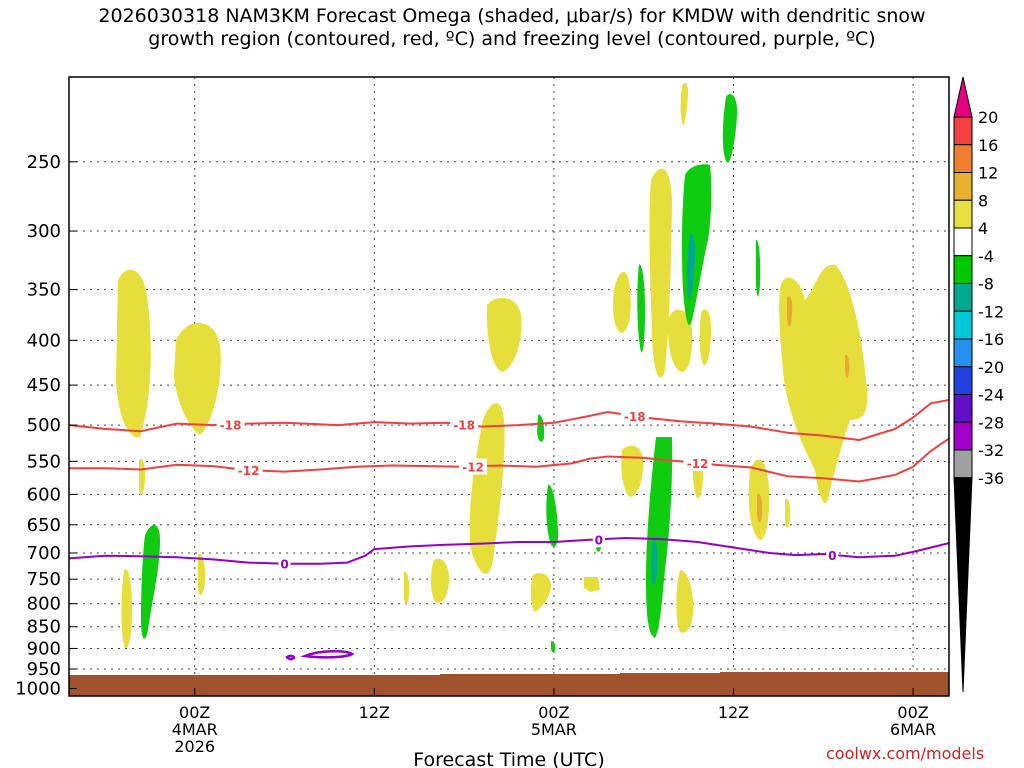 The height and width of the screenshot is (768, 1024). What do you see at coordinates (44, 461) in the screenshot?
I see `y-tick-label: 550` at bounding box center [44, 461].